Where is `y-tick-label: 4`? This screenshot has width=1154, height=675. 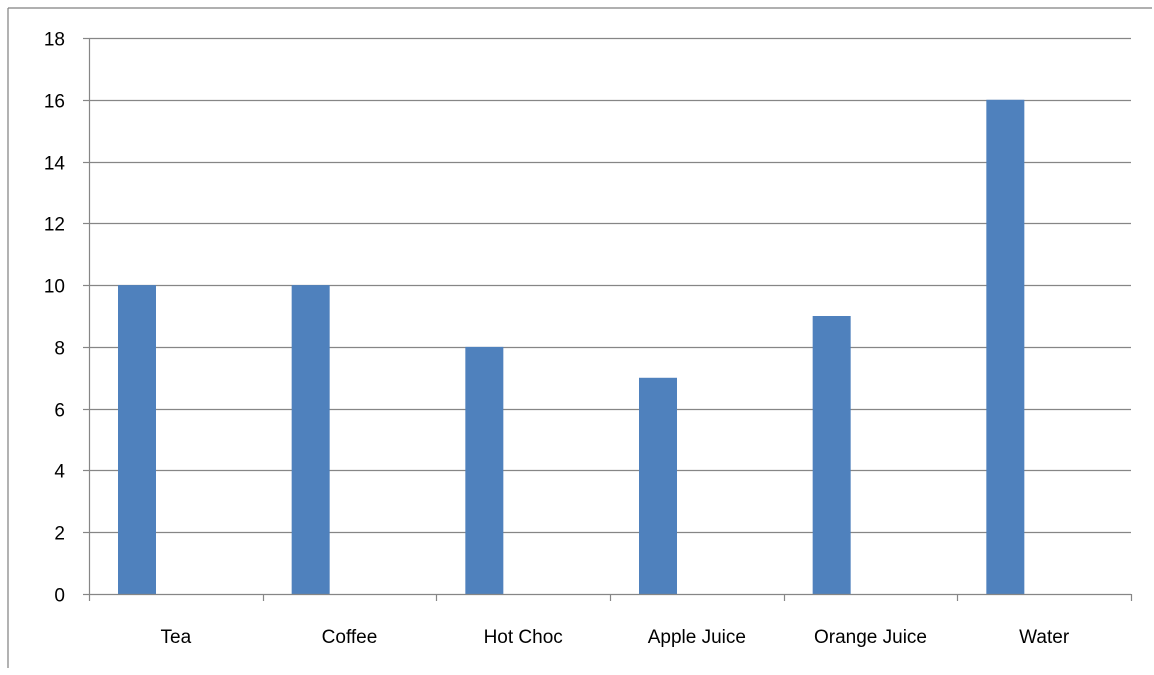
y-tick-label: 4 is located at coordinates (59, 472).